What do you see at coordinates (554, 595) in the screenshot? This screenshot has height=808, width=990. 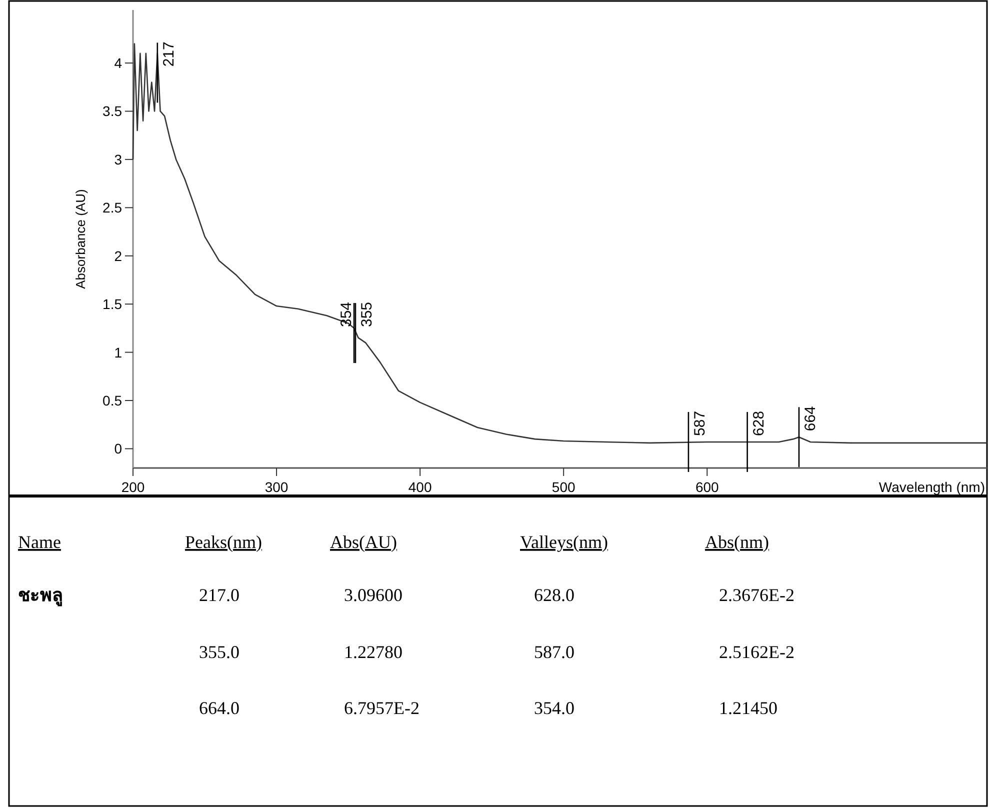 I see `text: 628.0` at bounding box center [554, 595].